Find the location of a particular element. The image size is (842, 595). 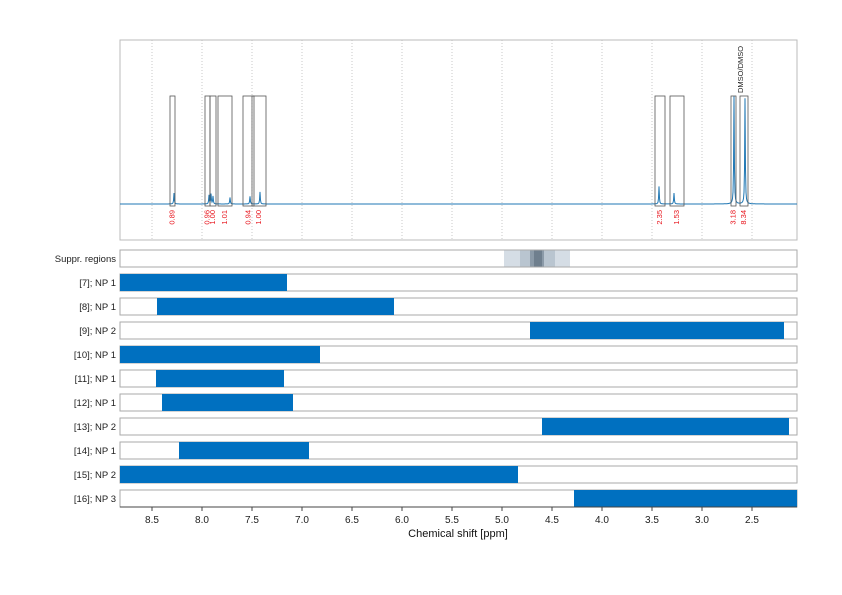

x-tick-label-7: 5.0 is located at coordinates (502, 520).